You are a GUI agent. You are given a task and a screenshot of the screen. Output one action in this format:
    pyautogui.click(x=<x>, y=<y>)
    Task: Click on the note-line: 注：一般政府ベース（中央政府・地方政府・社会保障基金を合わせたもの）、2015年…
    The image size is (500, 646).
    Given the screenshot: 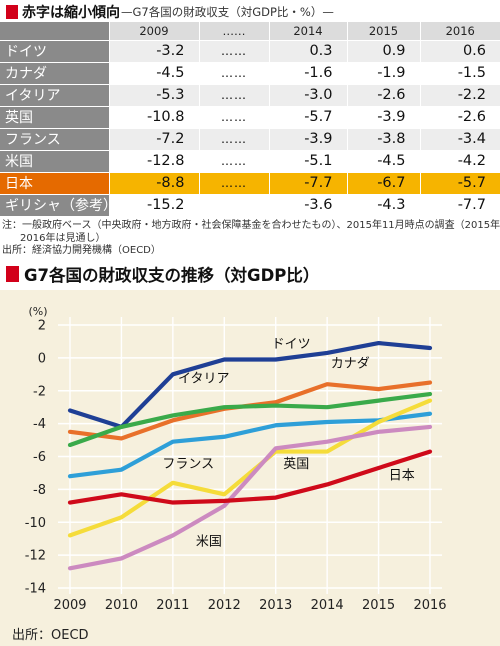 What is the action you would take?
    pyautogui.click(x=251, y=225)
    